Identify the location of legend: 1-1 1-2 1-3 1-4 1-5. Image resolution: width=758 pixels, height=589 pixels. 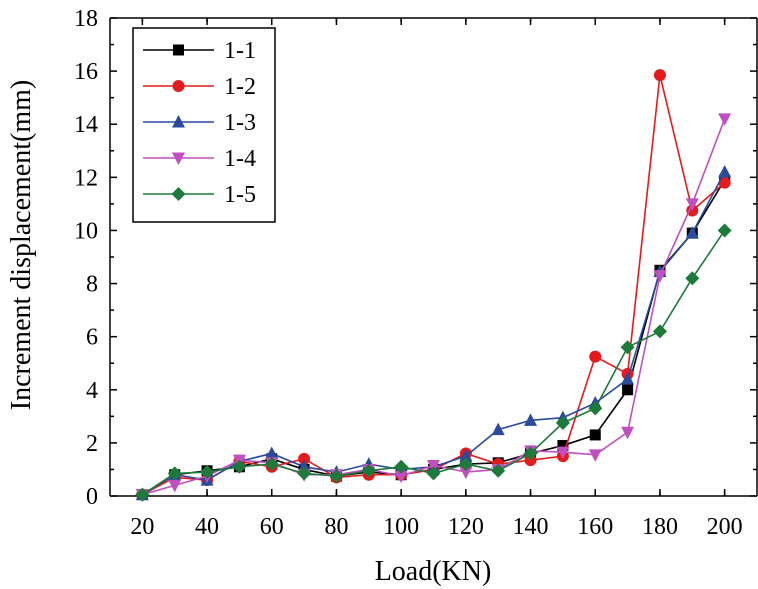
(204, 125).